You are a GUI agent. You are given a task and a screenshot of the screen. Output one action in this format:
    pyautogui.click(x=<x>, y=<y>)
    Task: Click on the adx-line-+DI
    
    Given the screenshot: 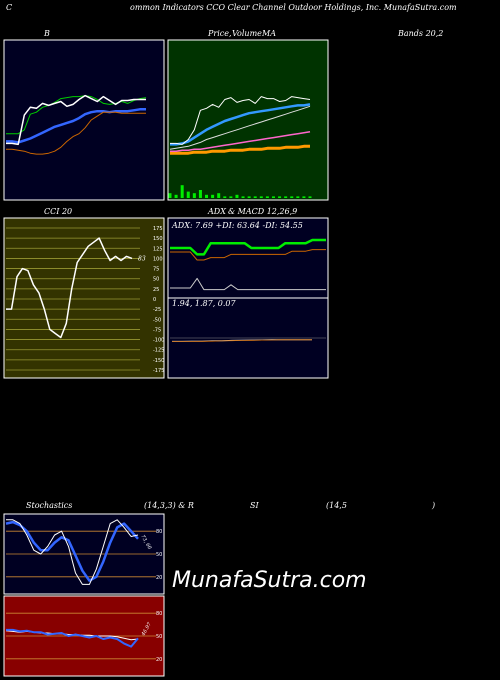 What is the action you would take?
    pyautogui.click(x=248, y=247)
    